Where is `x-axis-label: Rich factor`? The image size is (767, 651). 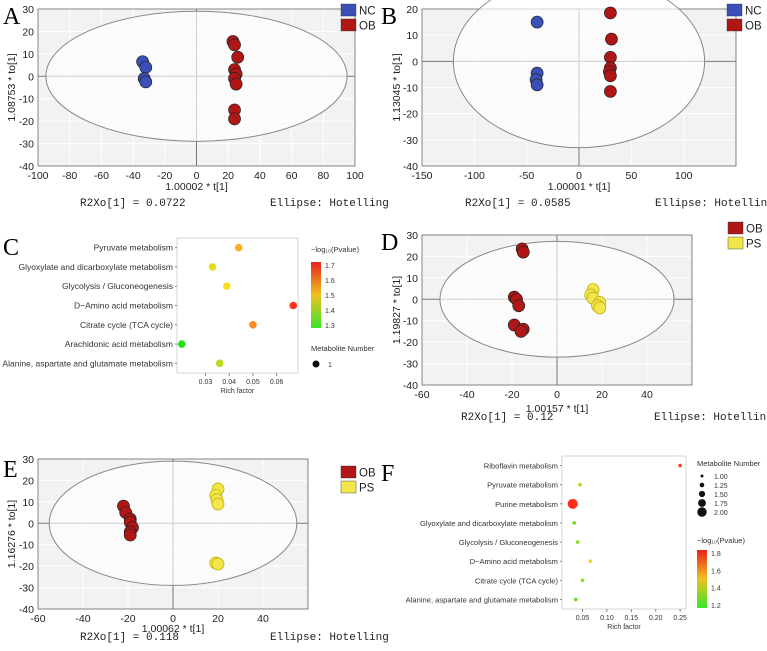
x-axis-label: Rich factor is located at coordinates (238, 391).